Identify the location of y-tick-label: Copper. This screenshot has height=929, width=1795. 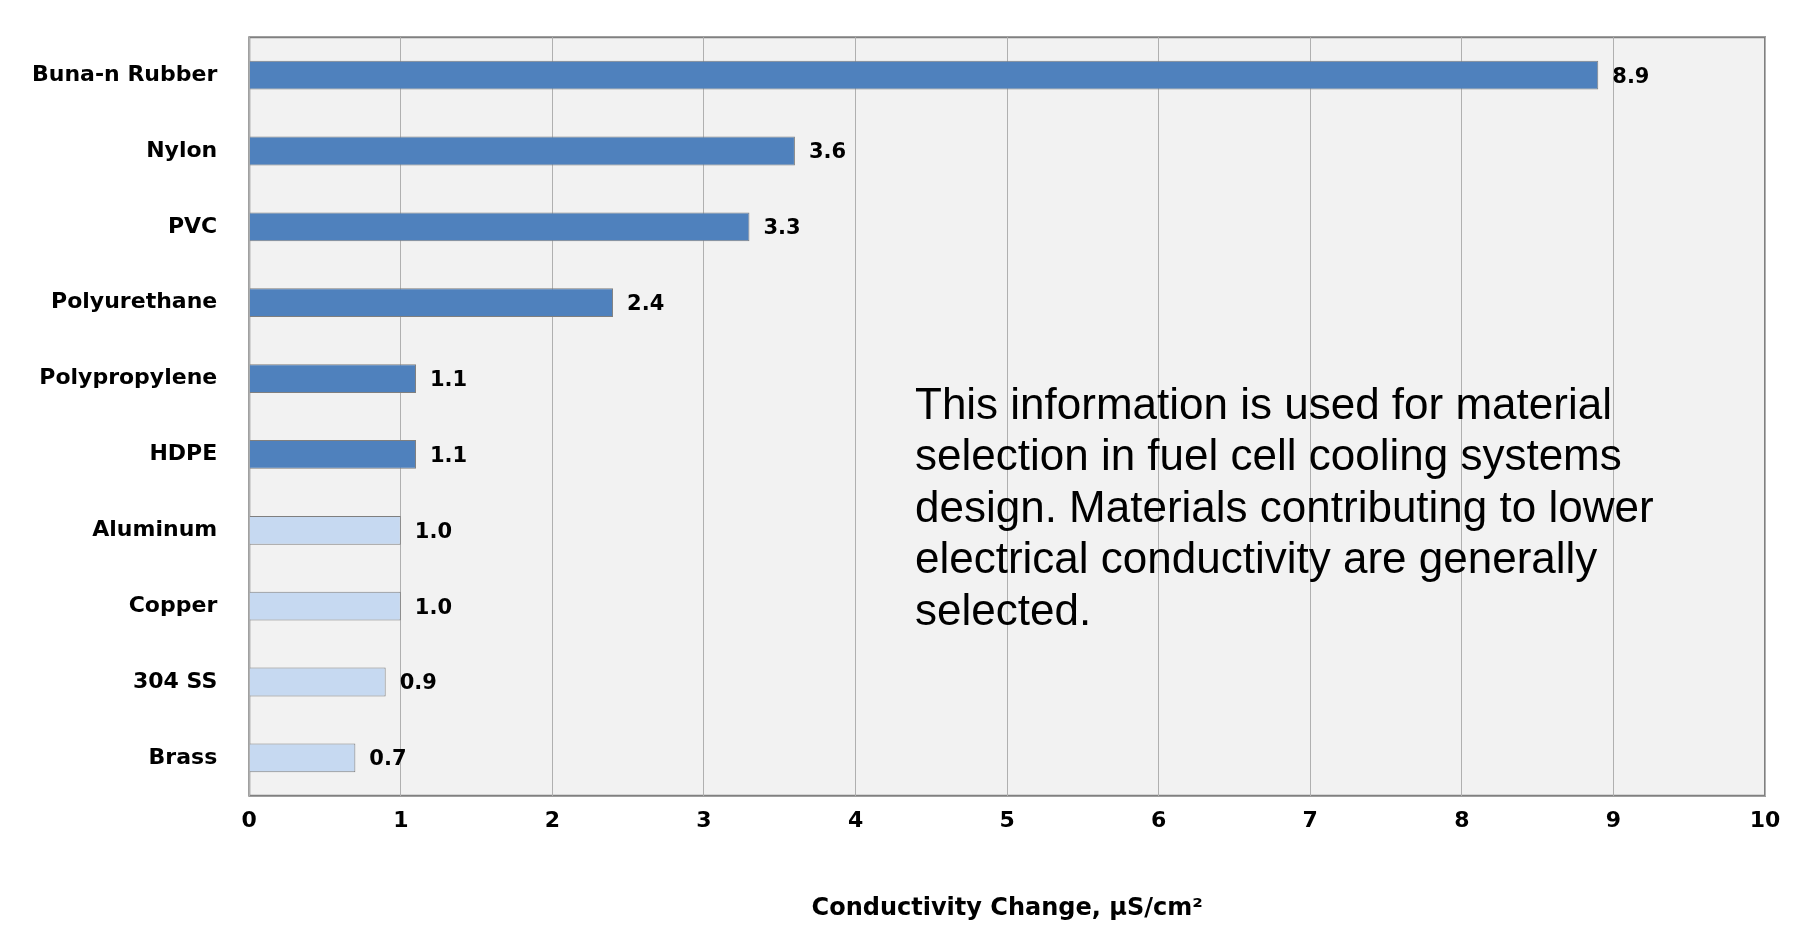
(173, 604).